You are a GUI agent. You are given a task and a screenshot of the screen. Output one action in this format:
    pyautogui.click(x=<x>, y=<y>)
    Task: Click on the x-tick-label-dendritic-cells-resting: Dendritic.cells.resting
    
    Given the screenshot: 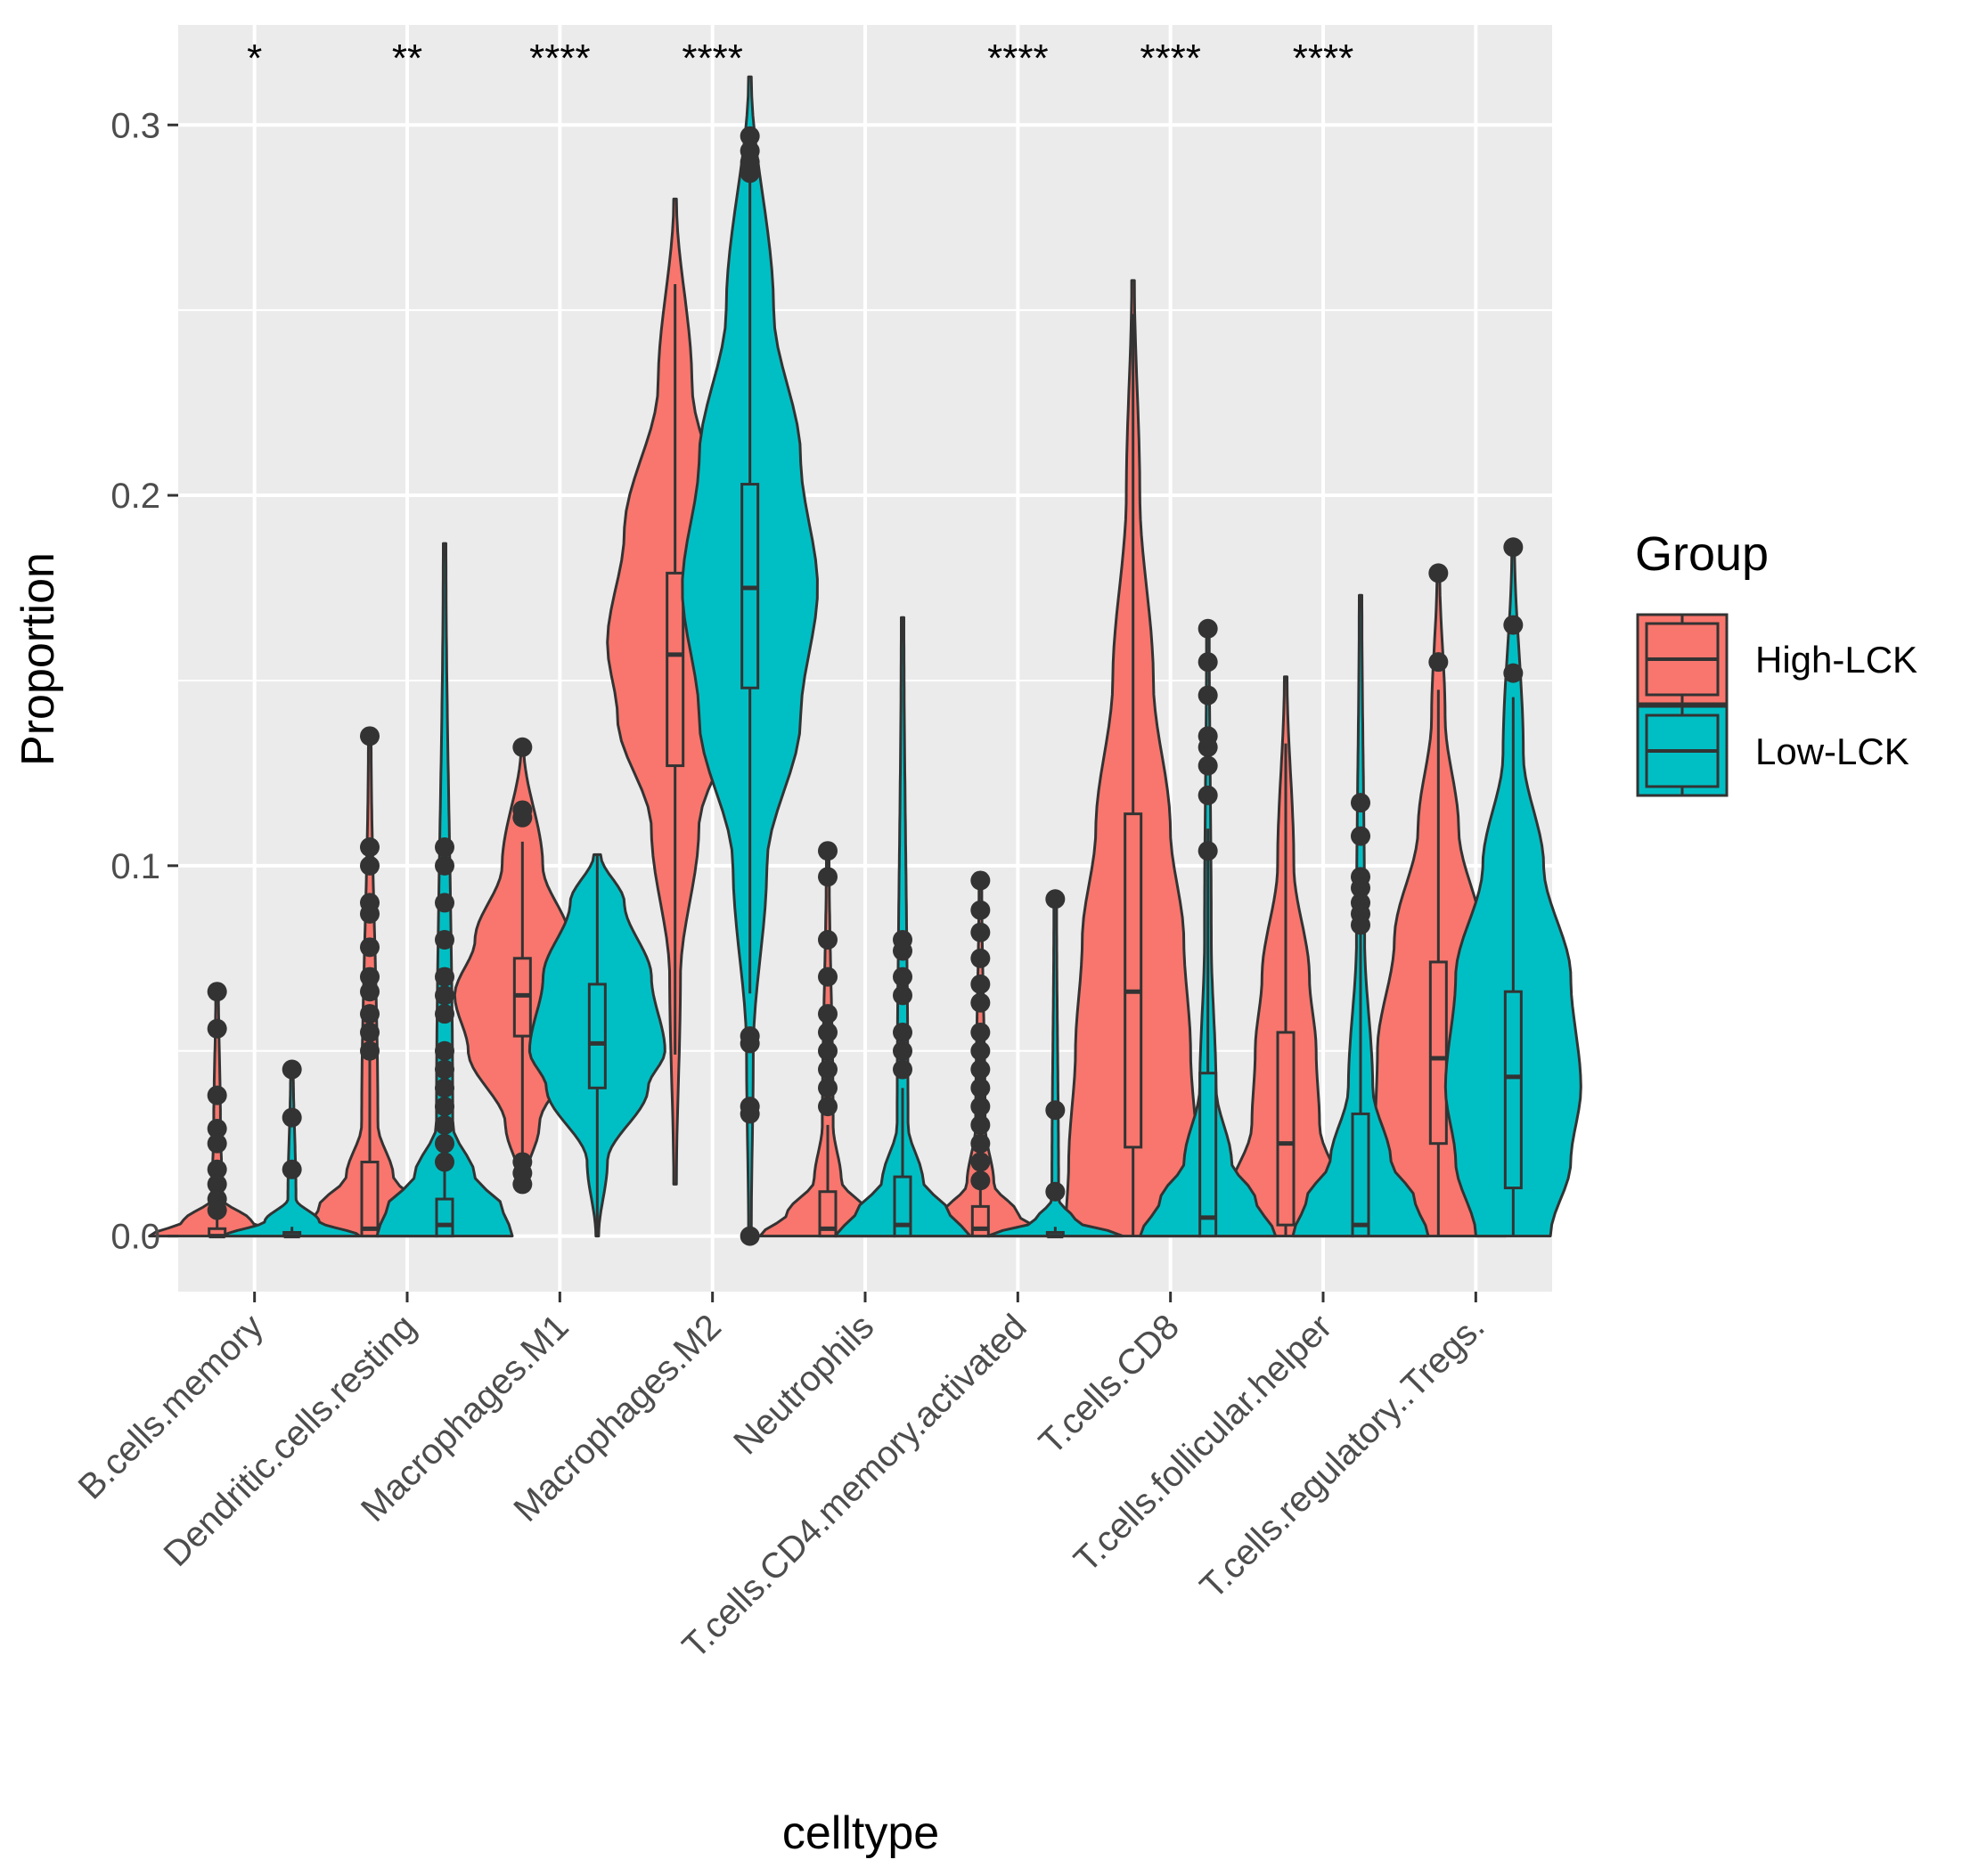 What is the action you would take?
    pyautogui.click(x=290, y=1440)
    